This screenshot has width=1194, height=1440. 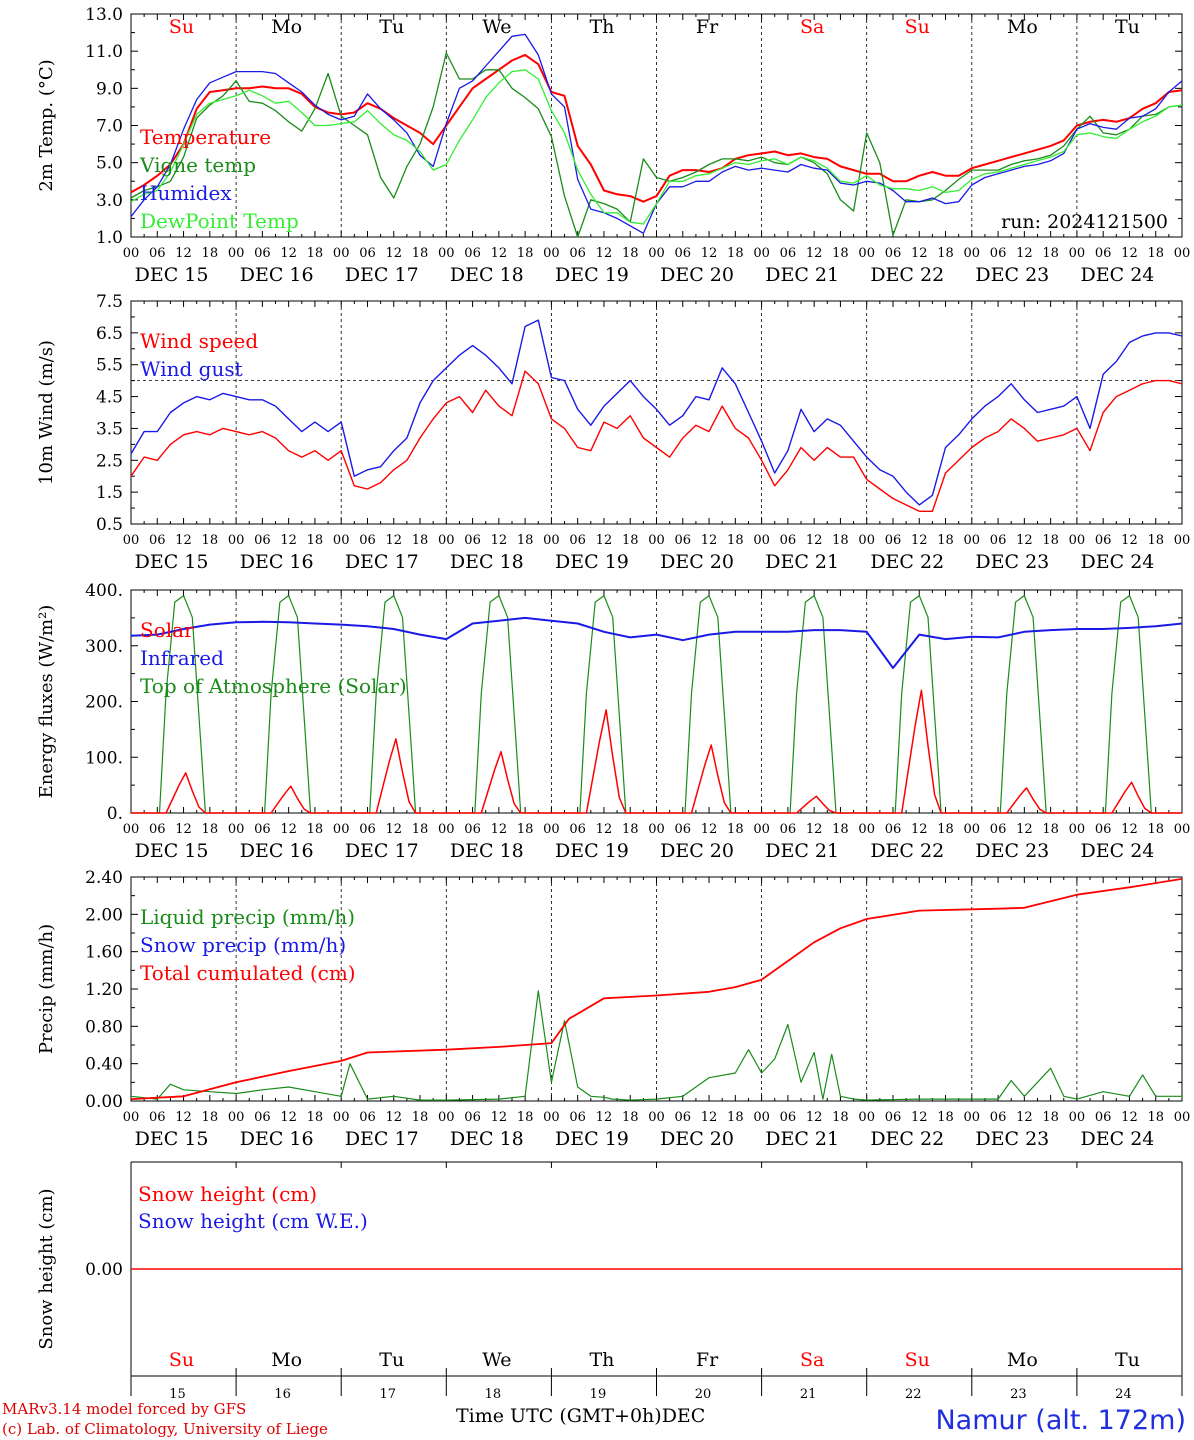 I want to click on series-line-wind-gust, so click(x=656, y=412).